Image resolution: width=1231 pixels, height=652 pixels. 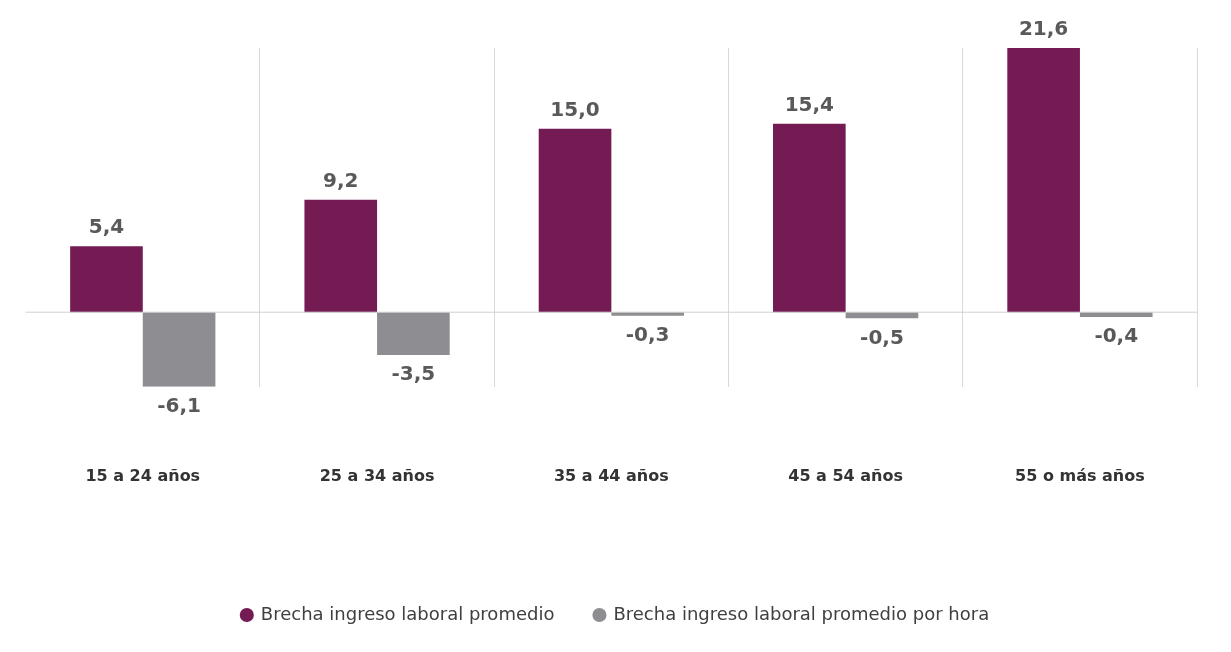 What do you see at coordinates (611, 475) in the screenshot?
I see `x-tick-label: 35 a 44 años` at bounding box center [611, 475].